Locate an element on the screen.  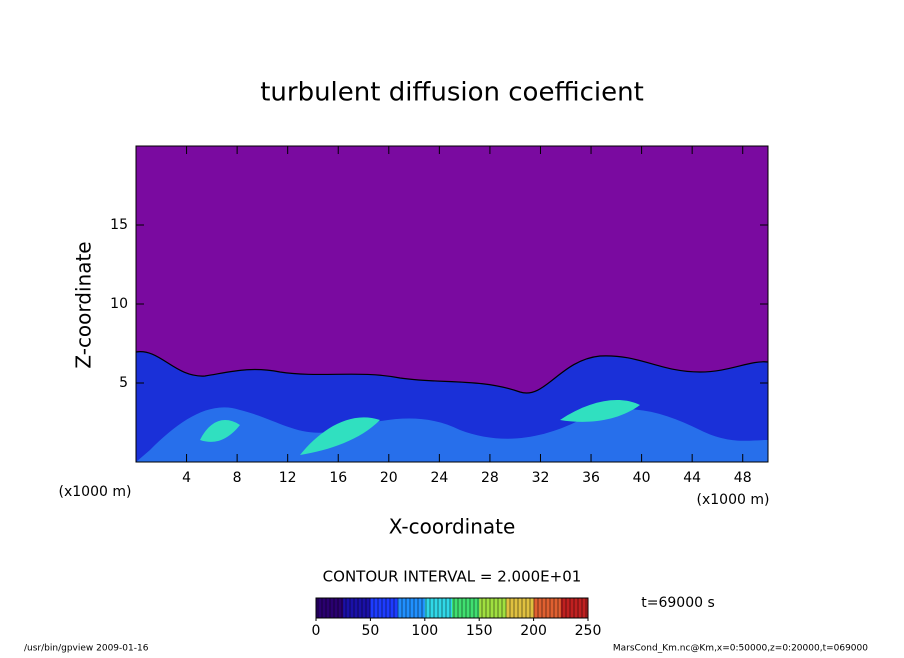
x-unit-left: (x1000 m) is located at coordinates (95, 492).